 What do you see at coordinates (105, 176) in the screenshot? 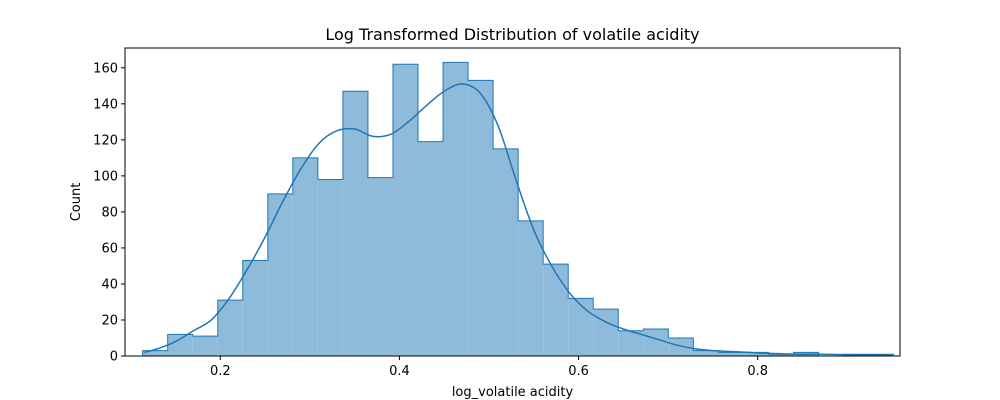
I see `y-tick-label: 100` at bounding box center [105, 176].